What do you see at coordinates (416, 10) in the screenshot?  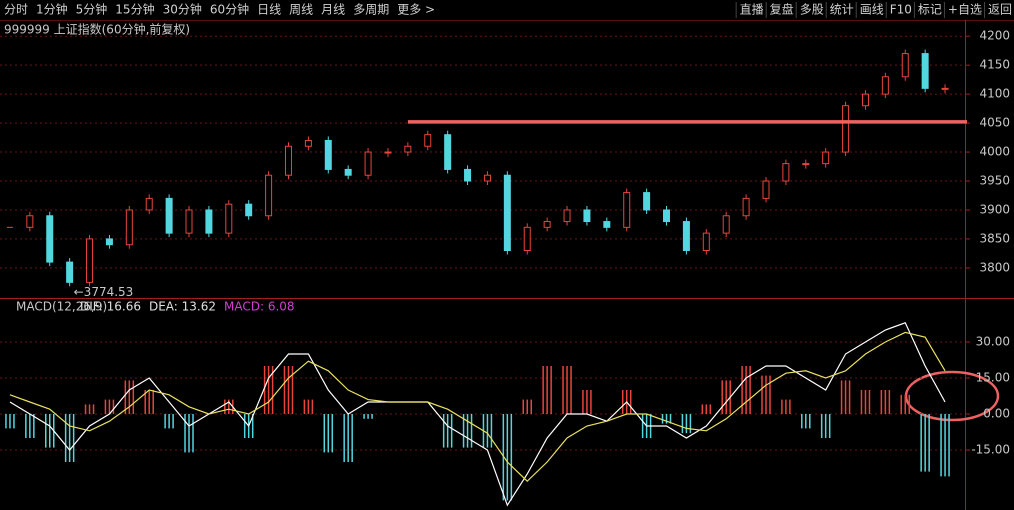 I see `toolbar-tab: 更多 >` at bounding box center [416, 10].